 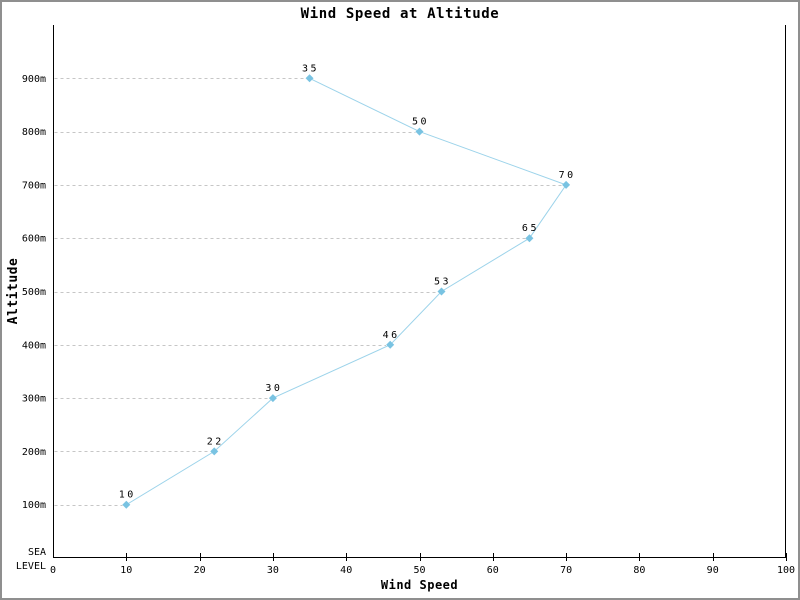 I want to click on data-point-label: 35, so click(x=310, y=68).